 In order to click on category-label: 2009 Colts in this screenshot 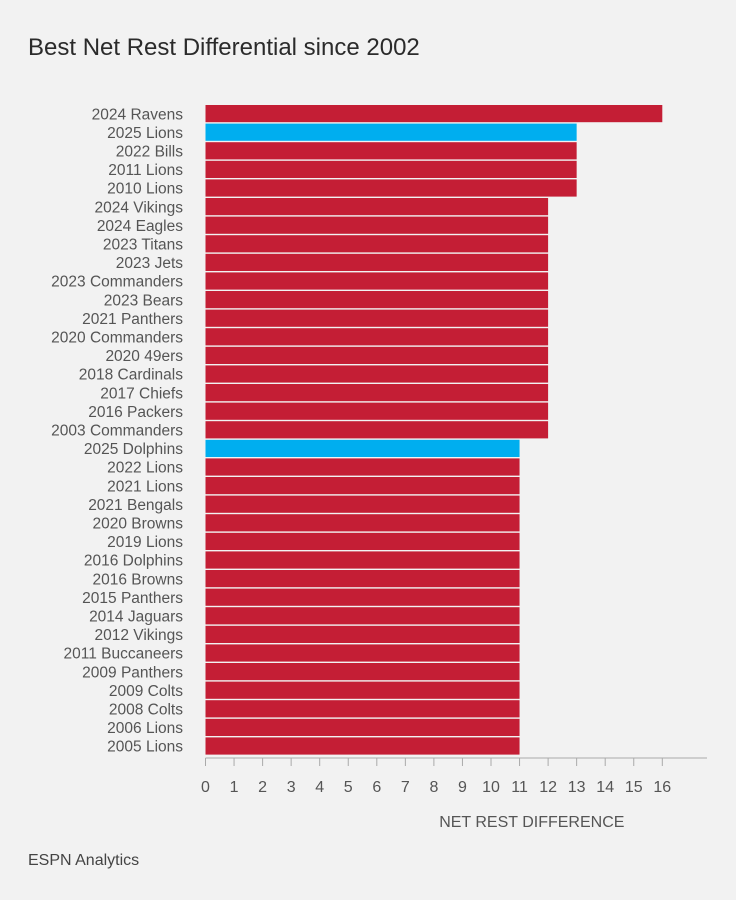, I will do `click(146, 691)`.